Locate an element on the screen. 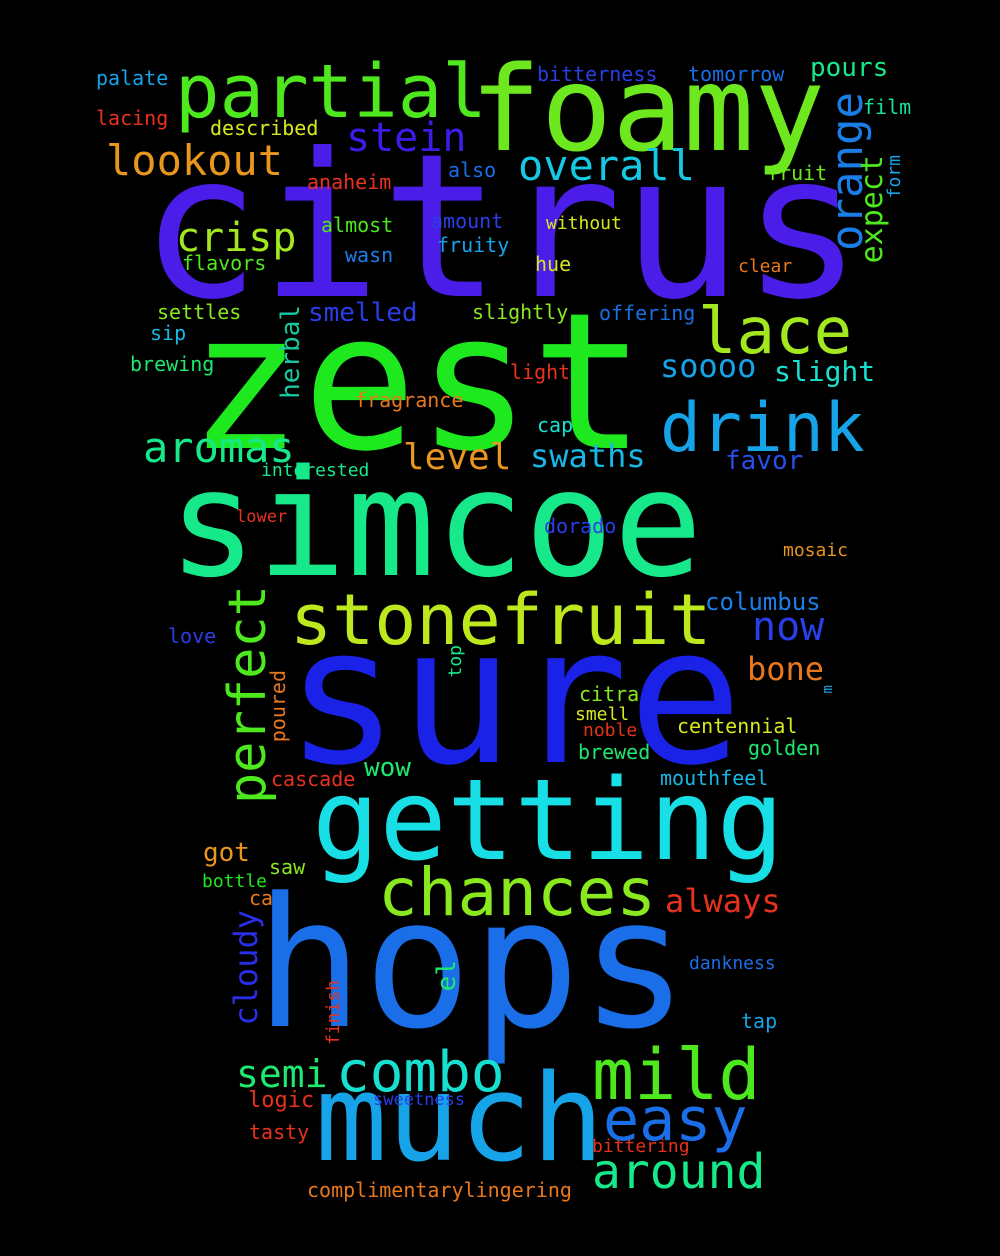 The height and width of the screenshot is (1256, 1000). word-stein: stein is located at coordinates (406, 138).